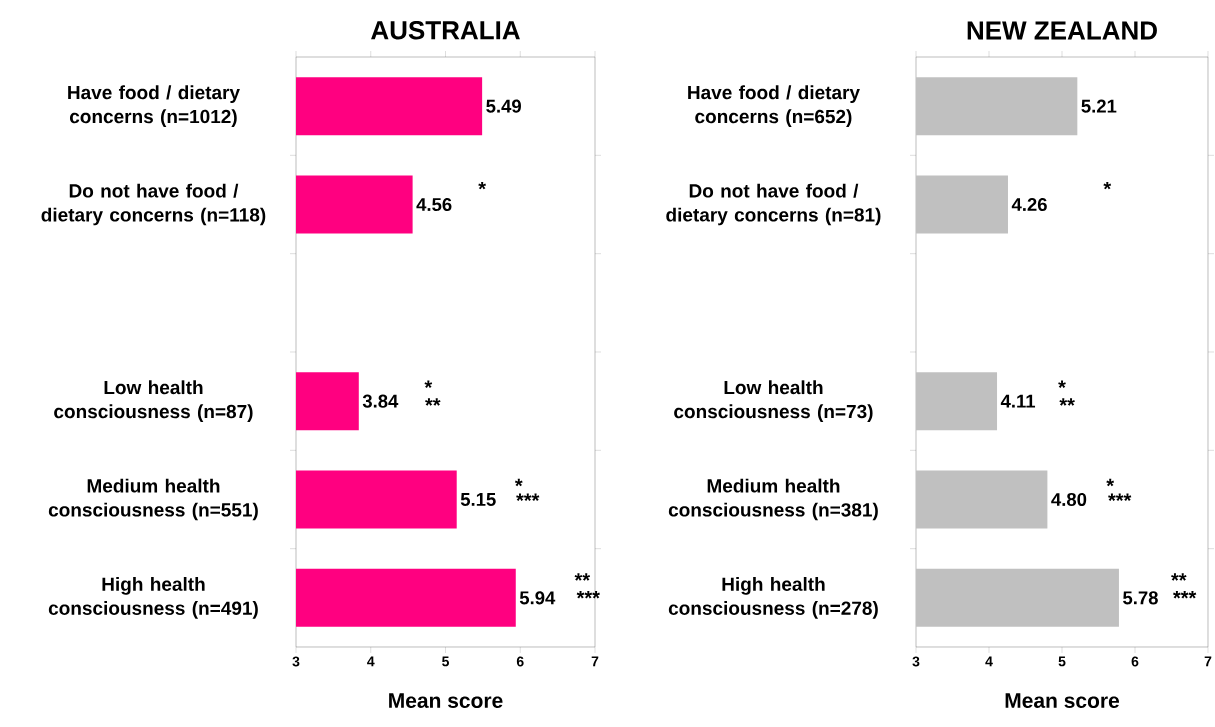 The width and height of the screenshot is (1215, 727). What do you see at coordinates (153, 499) in the screenshot?
I see `y-tick-label: Medium health consciousness (n=551)` at bounding box center [153, 499].